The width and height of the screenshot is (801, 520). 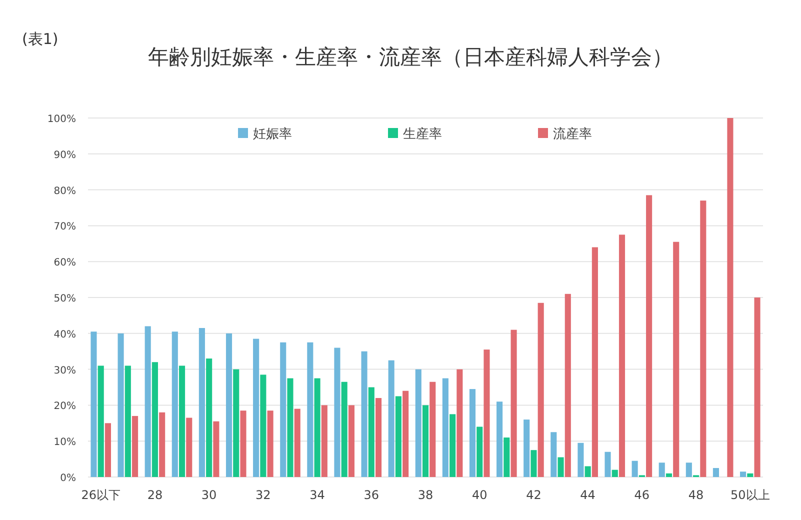 What do you see at coordinates (534, 495) in the screenshot?
I see `x-tick-label: 42` at bounding box center [534, 495].